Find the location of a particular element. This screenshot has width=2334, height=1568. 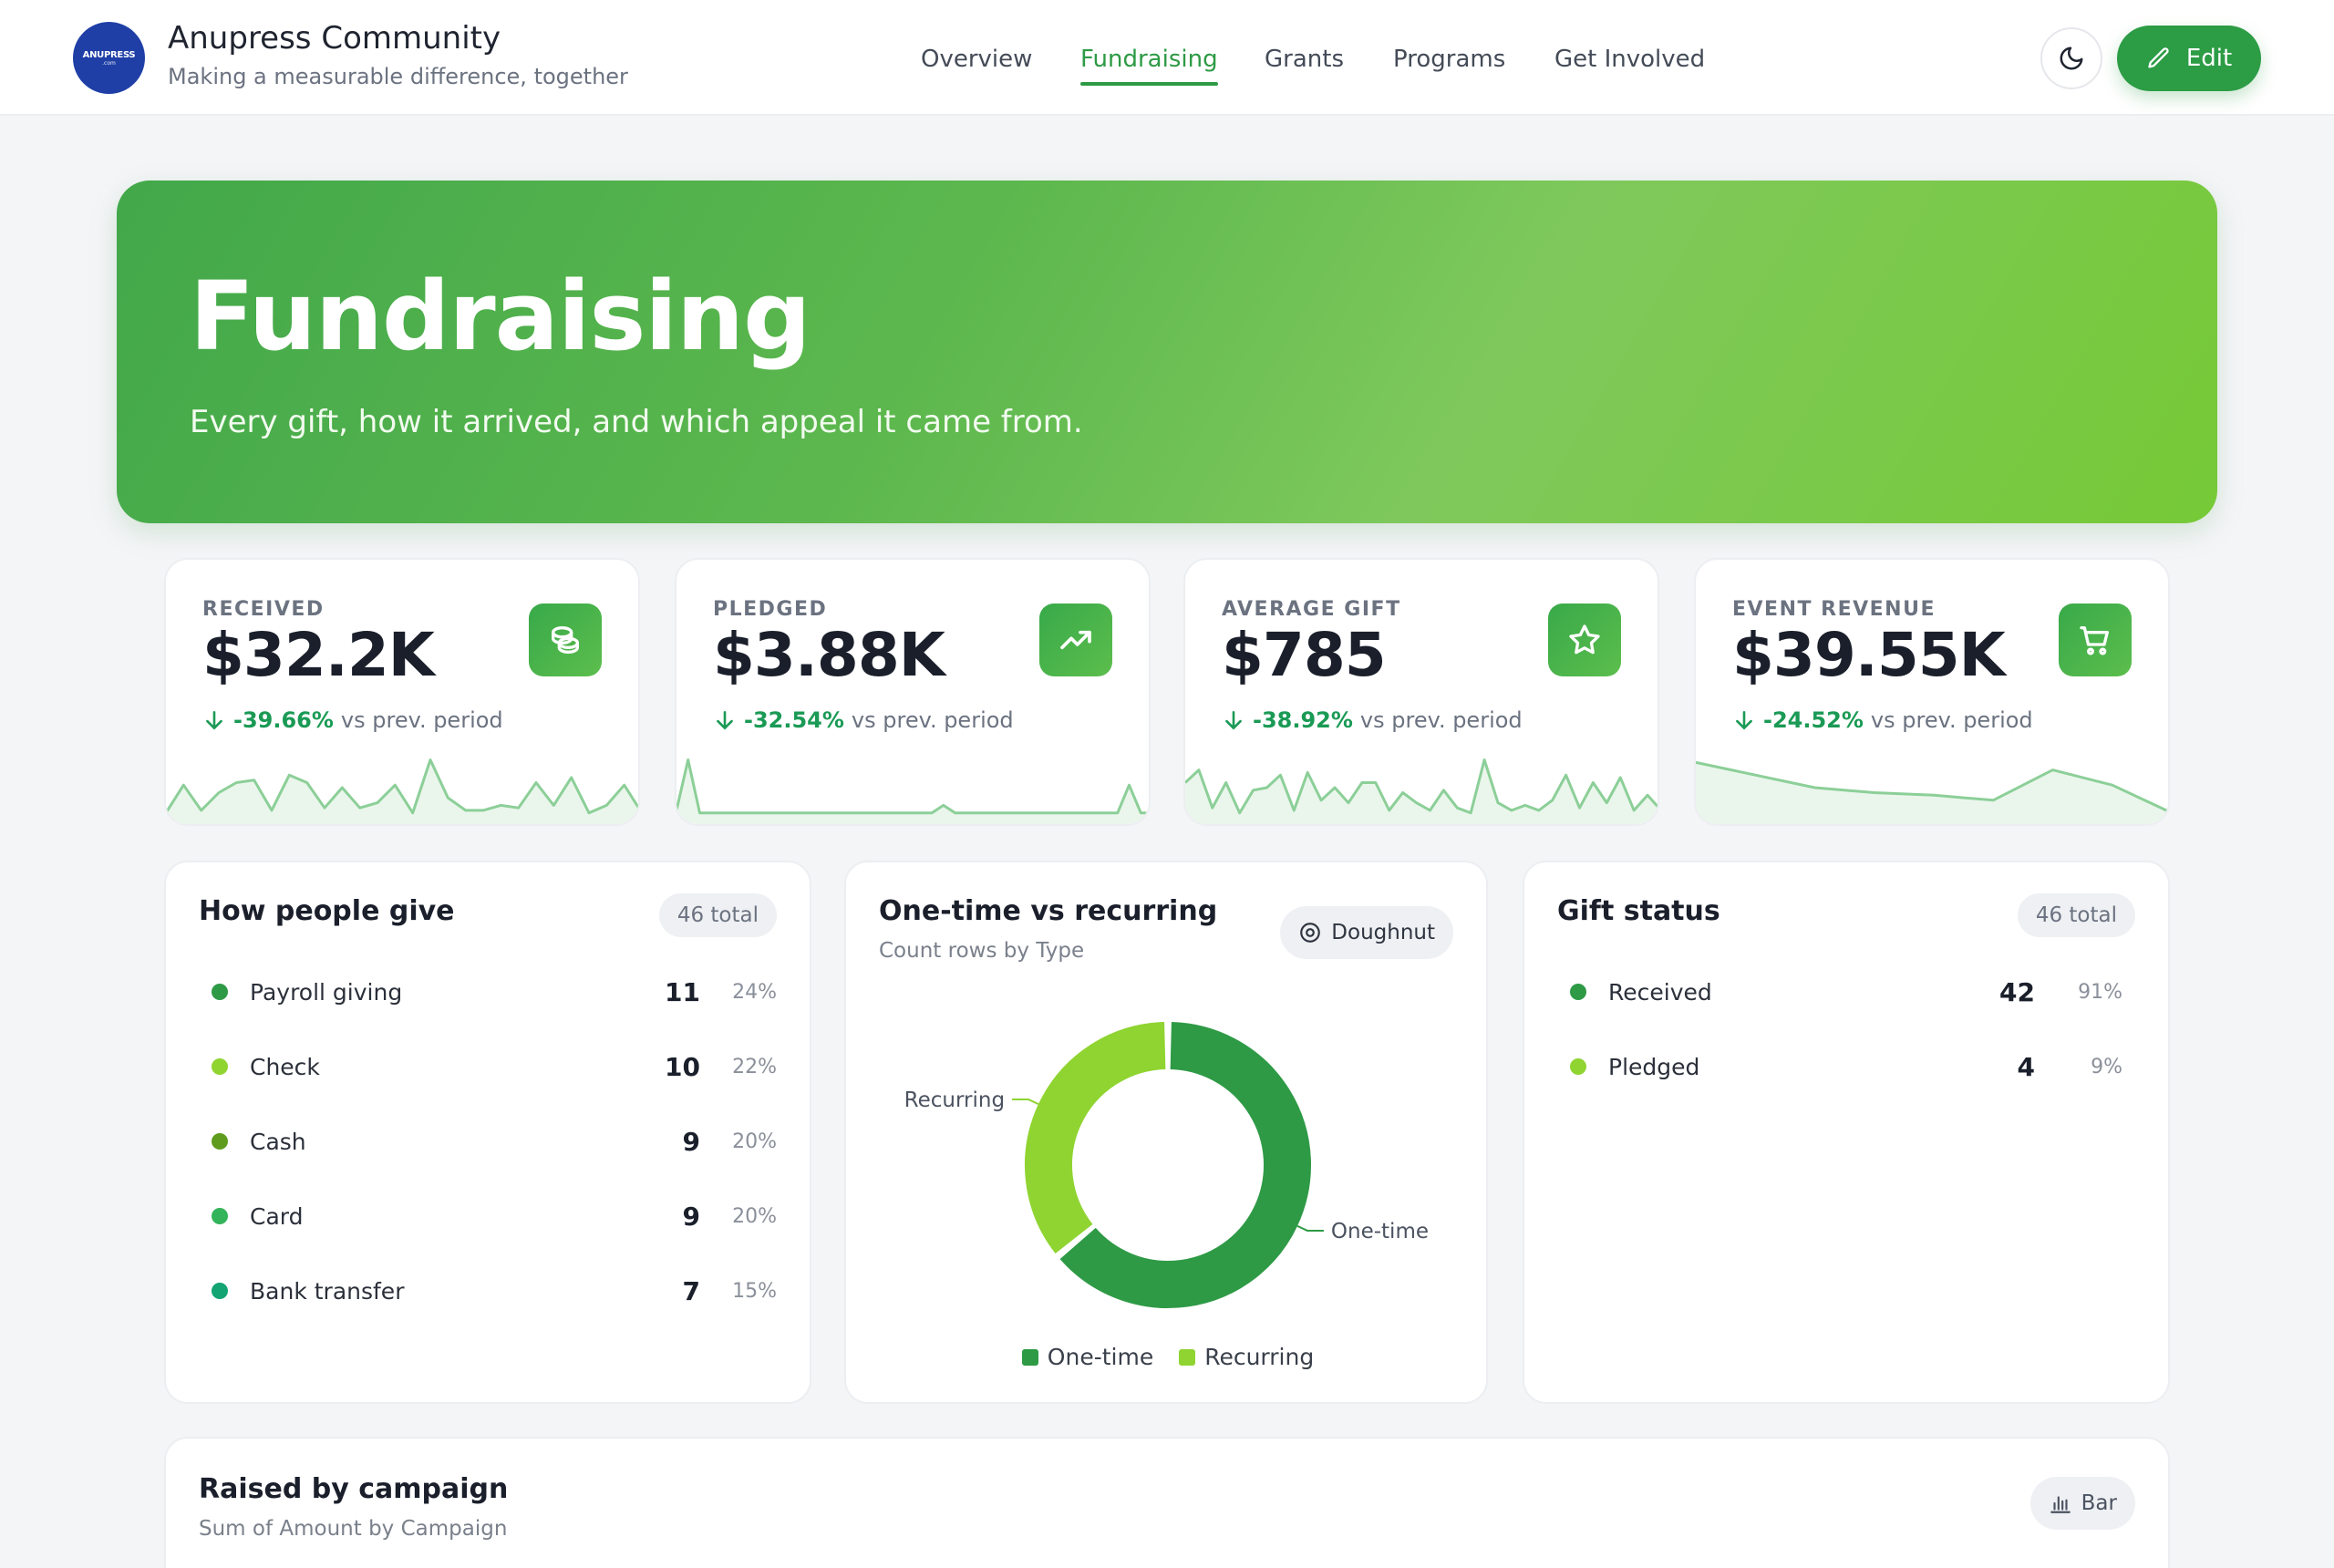

list-item: Check 10 22% is located at coordinates (490, 1066).